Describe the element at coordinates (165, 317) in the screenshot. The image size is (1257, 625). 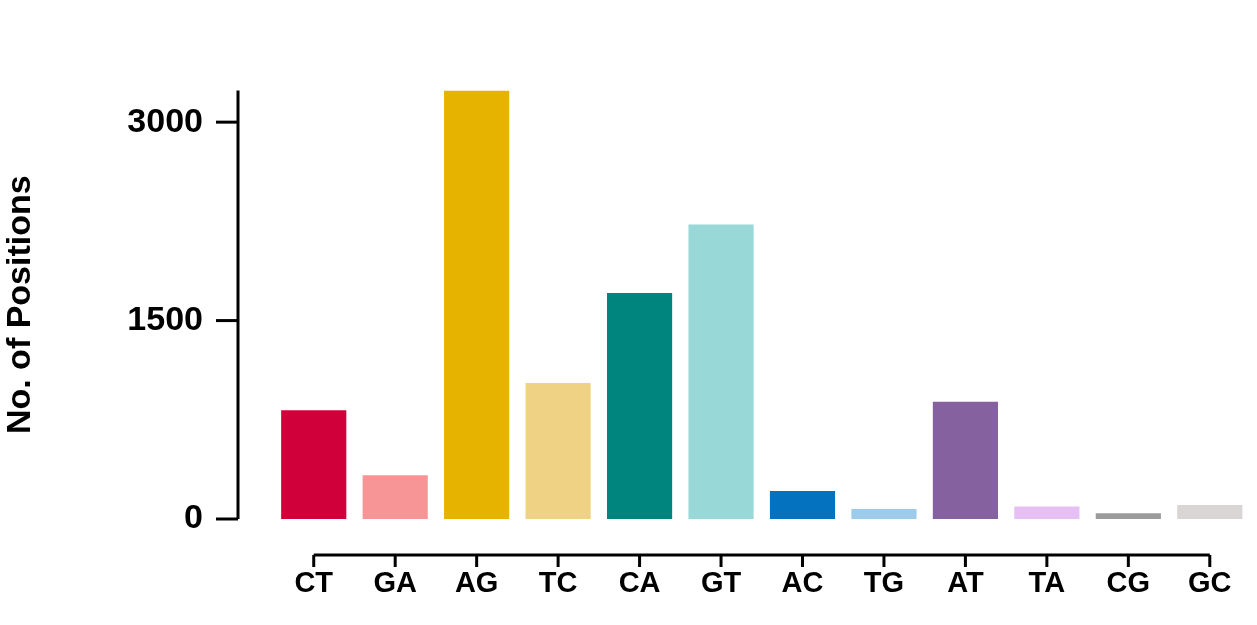
I see `y-tick-label: 1500` at that location.